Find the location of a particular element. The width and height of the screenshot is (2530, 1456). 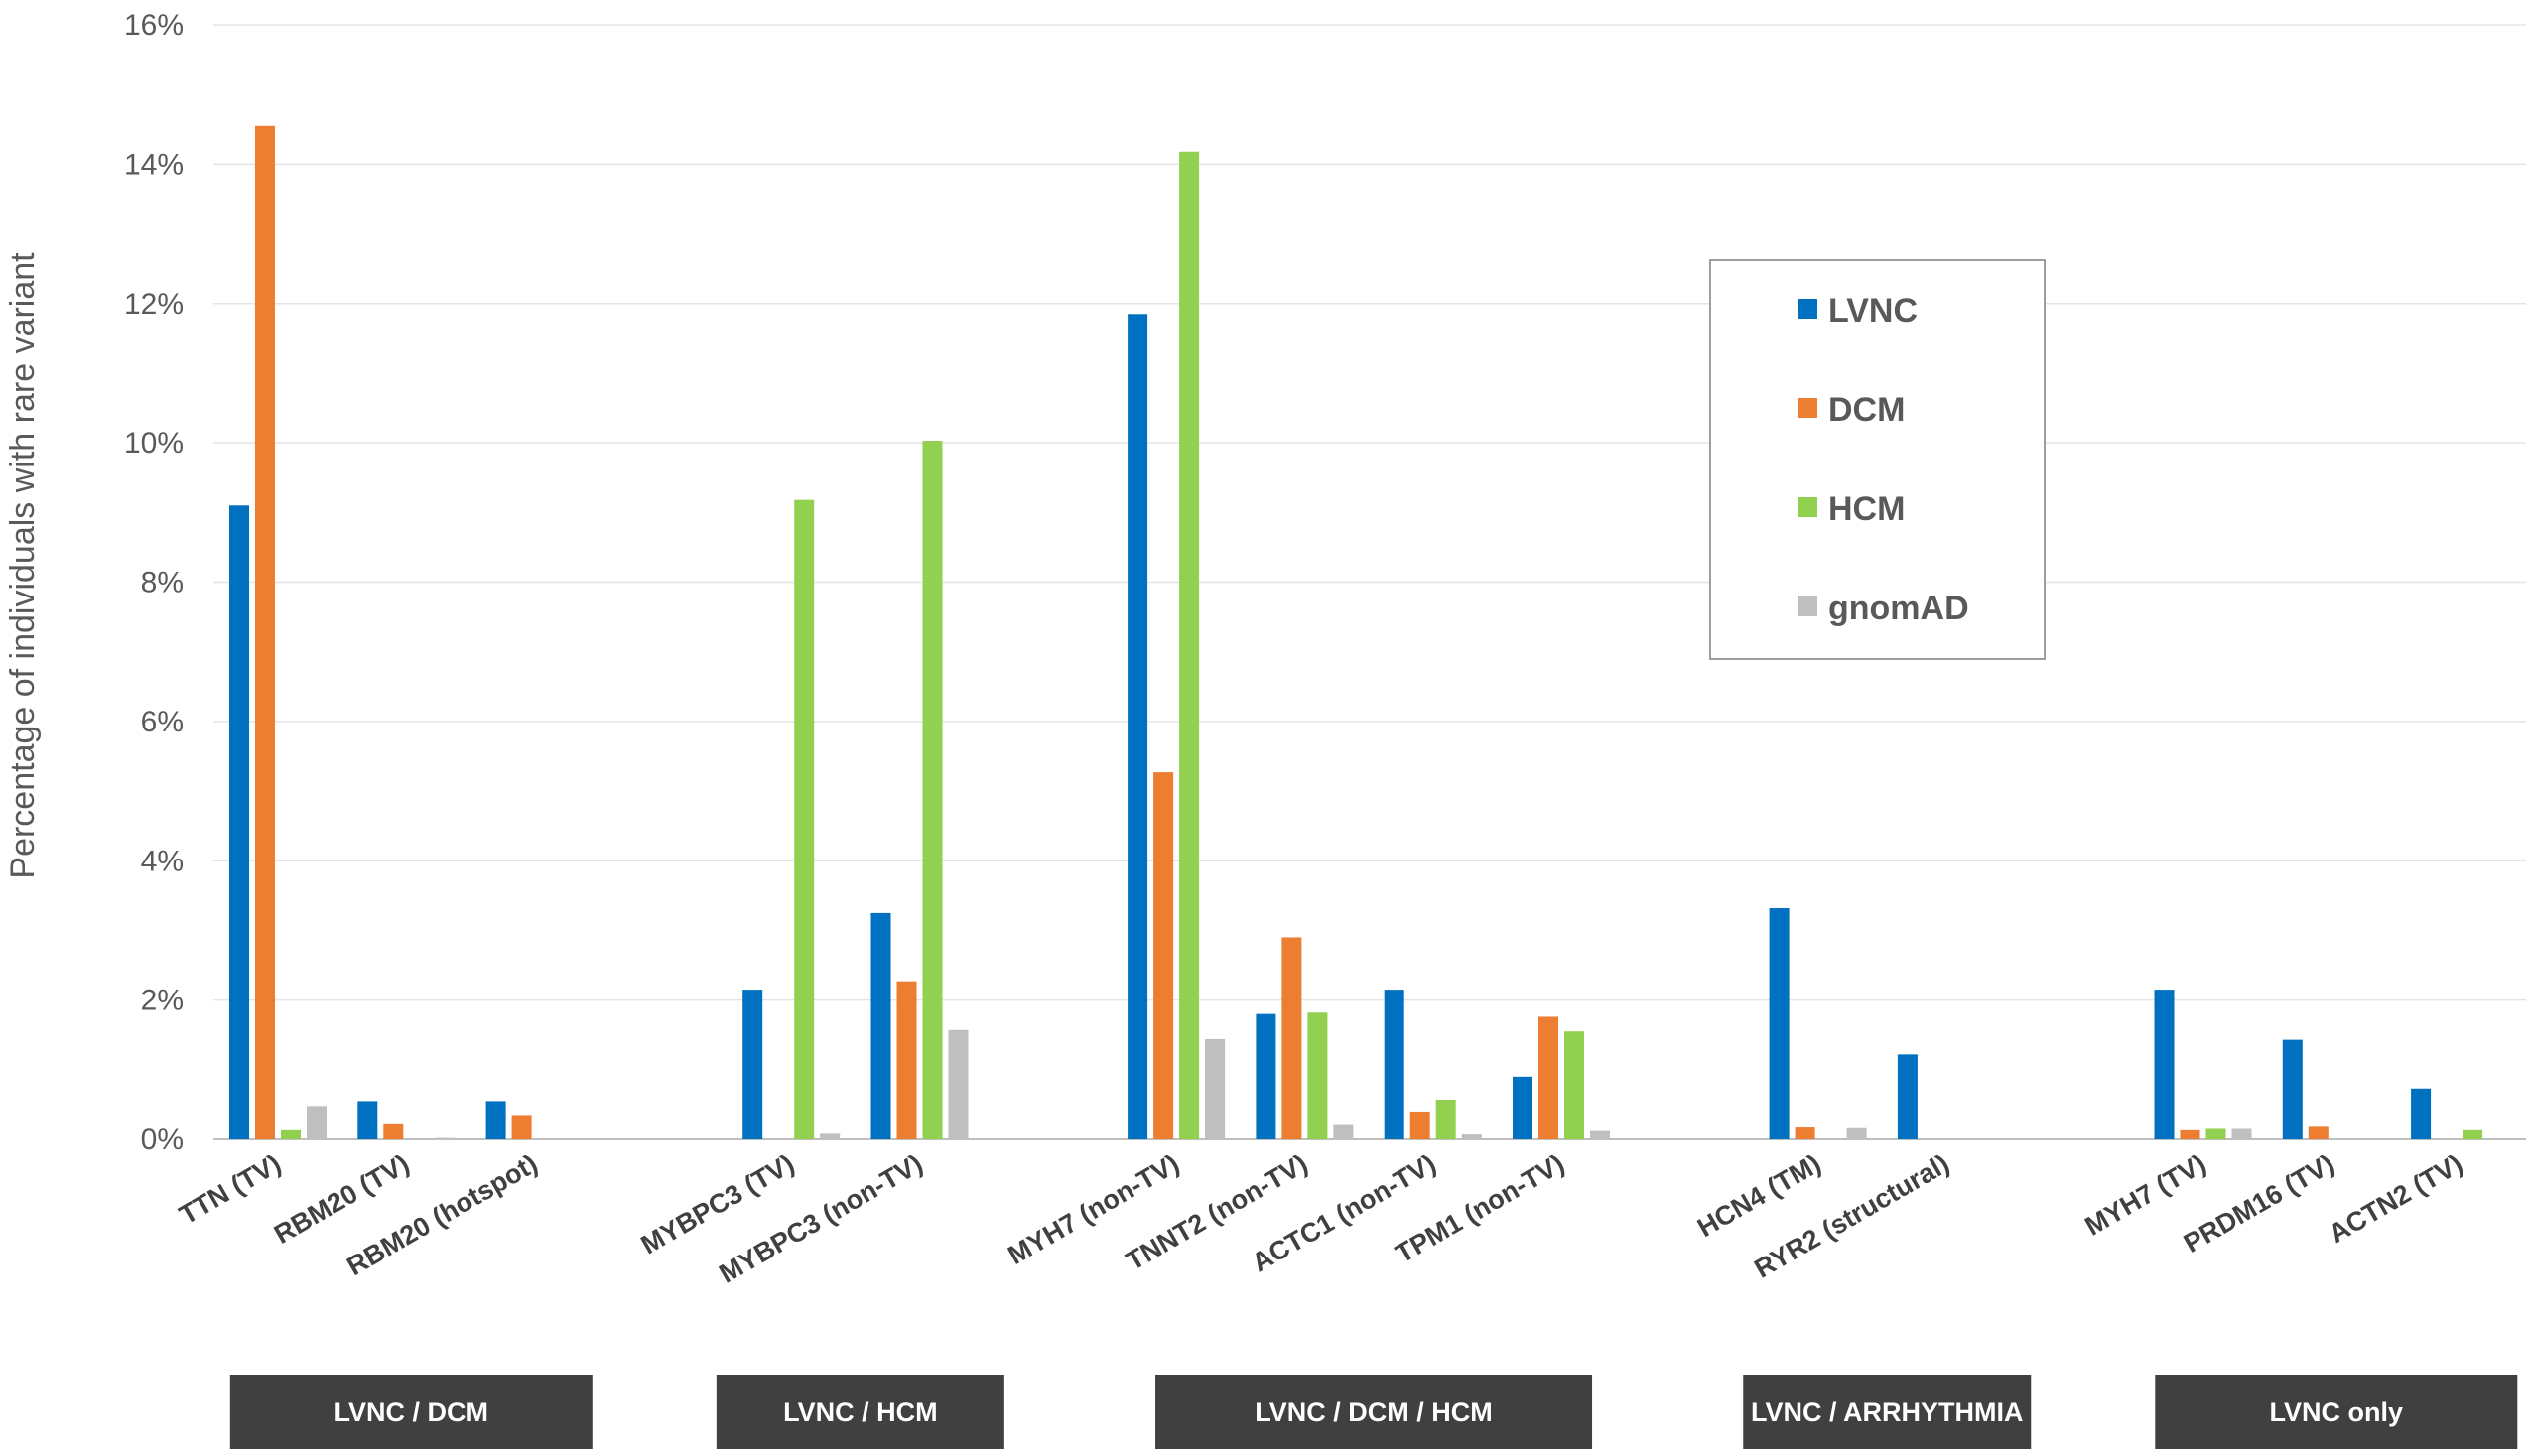

legend: LVNC DCM HCM gnomAD is located at coordinates (1877, 459).